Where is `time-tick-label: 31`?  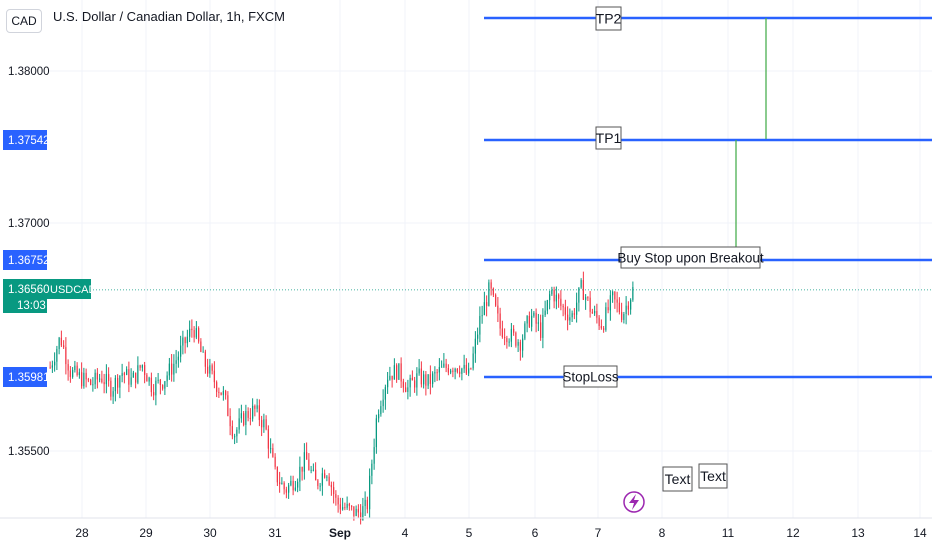
time-tick-label: 31 is located at coordinates (275, 533).